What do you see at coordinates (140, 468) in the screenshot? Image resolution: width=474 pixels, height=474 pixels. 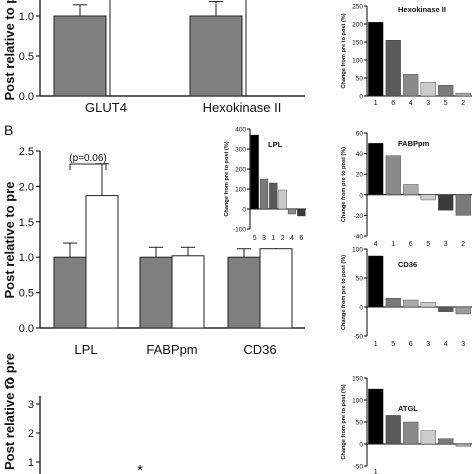 I see `significance-star: *` at bounding box center [140, 468].